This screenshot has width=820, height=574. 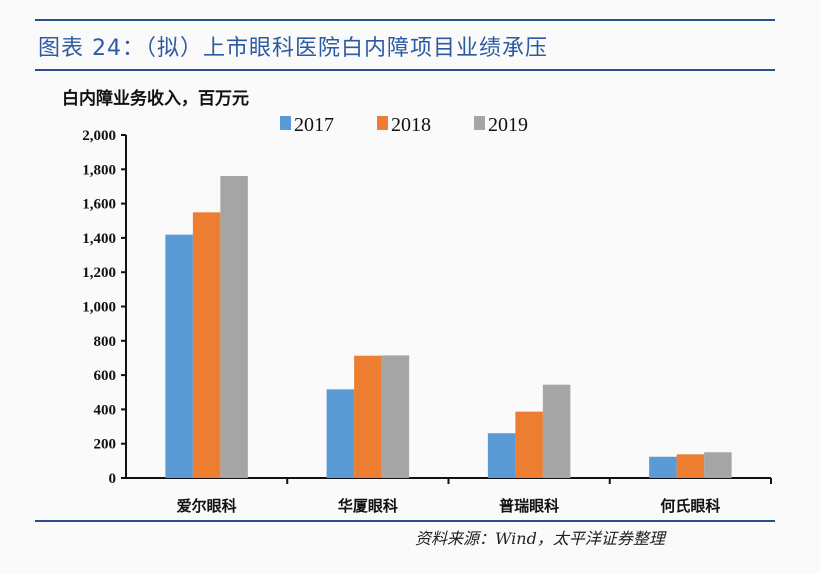 I want to click on y-tick-label: 1,400, so click(x=99, y=239).